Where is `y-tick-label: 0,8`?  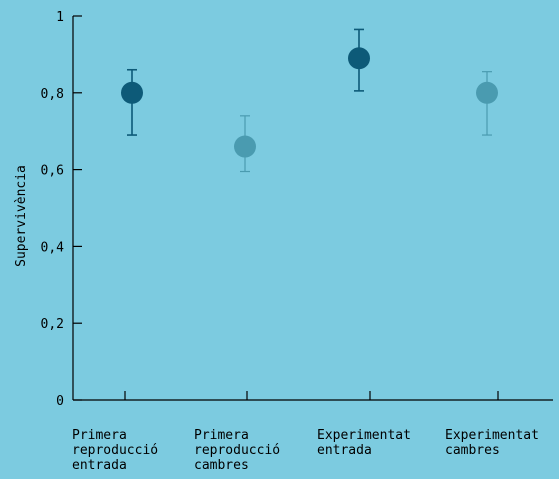 y-tick-label: 0,8 is located at coordinates (52, 94).